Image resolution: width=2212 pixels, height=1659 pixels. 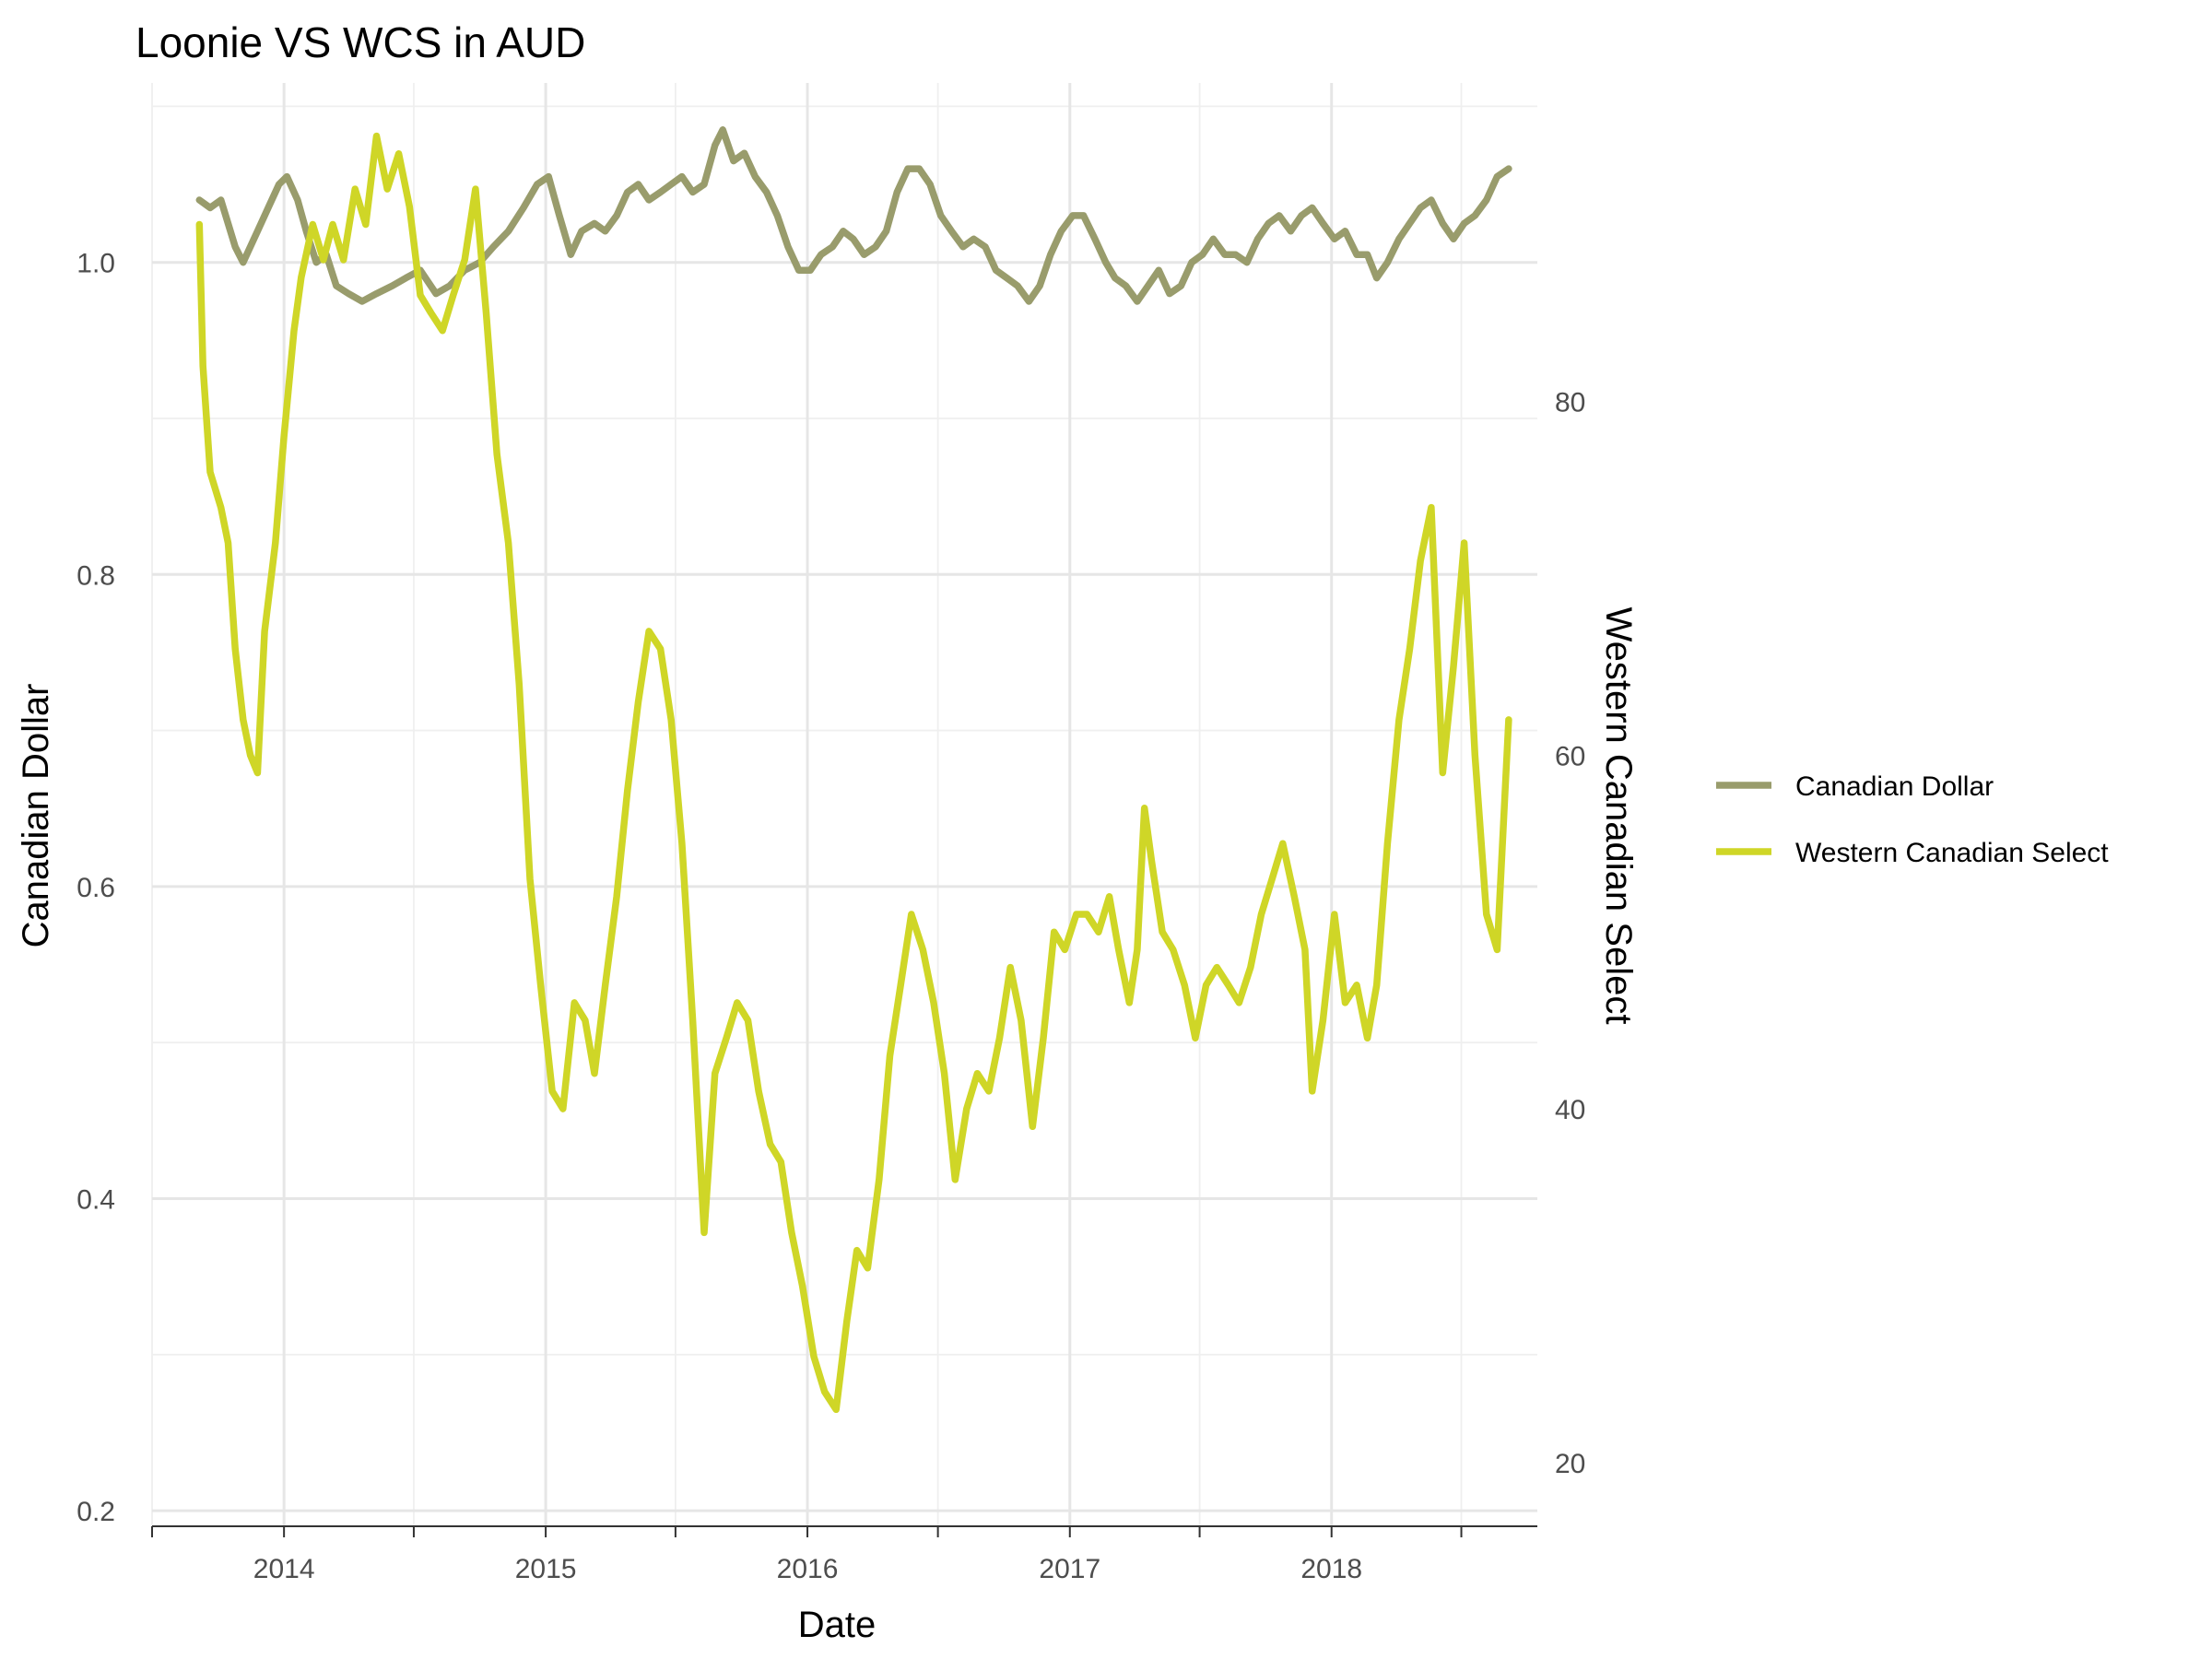 What do you see at coordinates (546, 1569) in the screenshot?
I see `x-tick-label-2015: 2015` at bounding box center [546, 1569].